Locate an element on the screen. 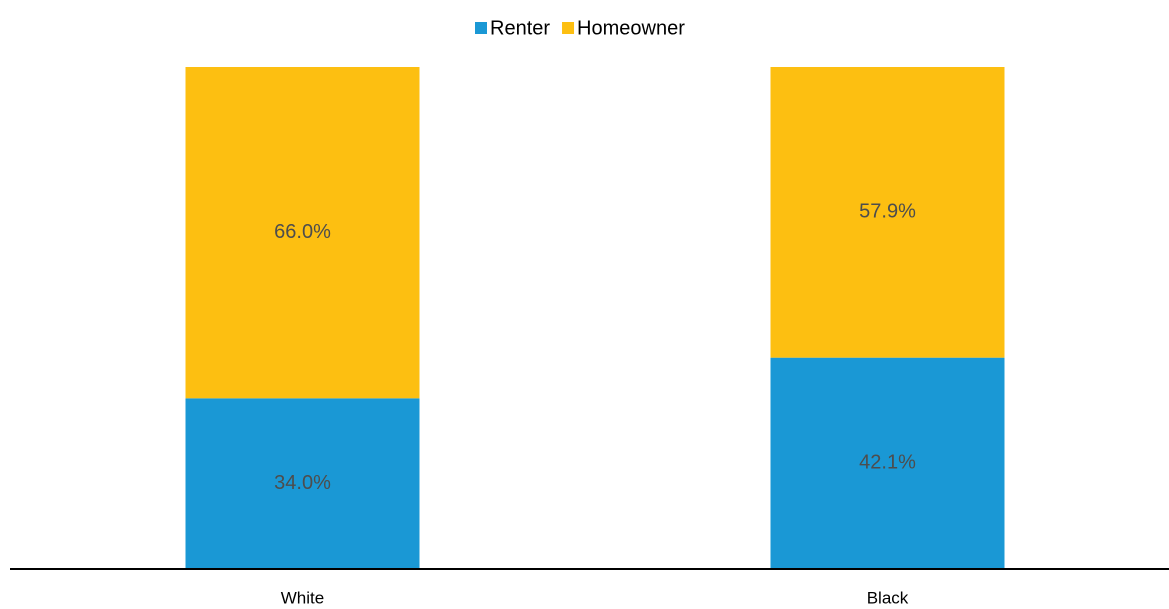 This screenshot has height=609, width=1169. legend-label: Homeowner is located at coordinates (631, 28).